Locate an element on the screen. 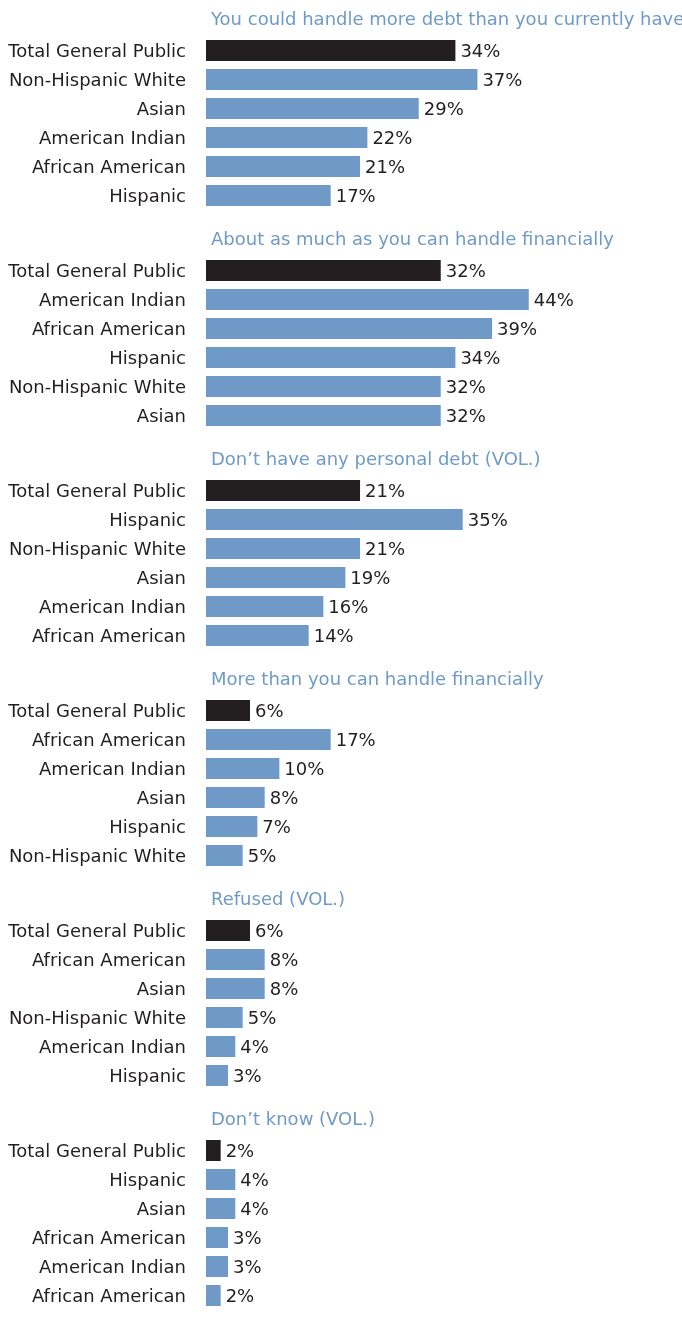 The height and width of the screenshot is (1330, 682). data-label: 19% is located at coordinates (370, 577).